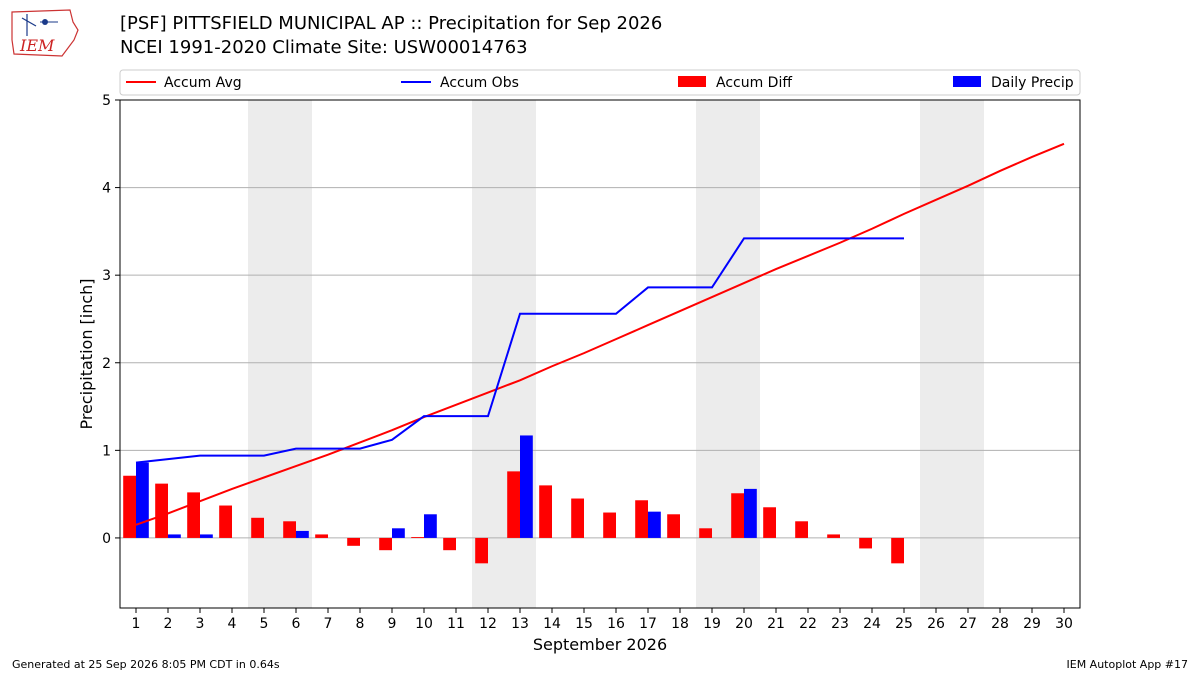  I want to click on x-tick-label: 14, so click(552, 624).